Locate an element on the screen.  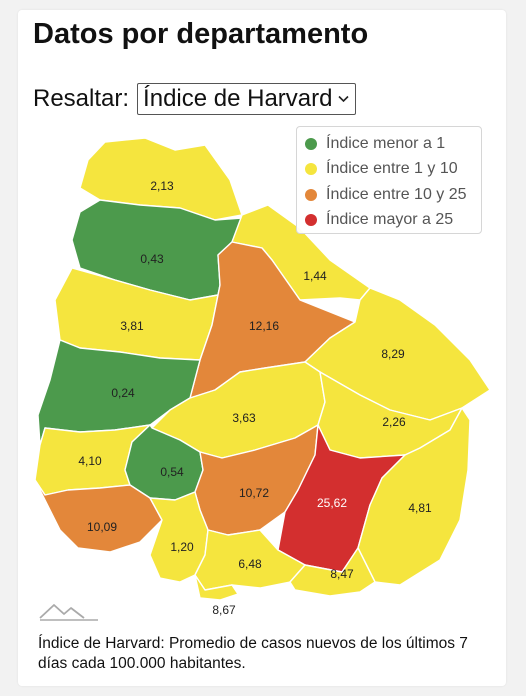
legend-dot-yellow is located at coordinates (311, 169).